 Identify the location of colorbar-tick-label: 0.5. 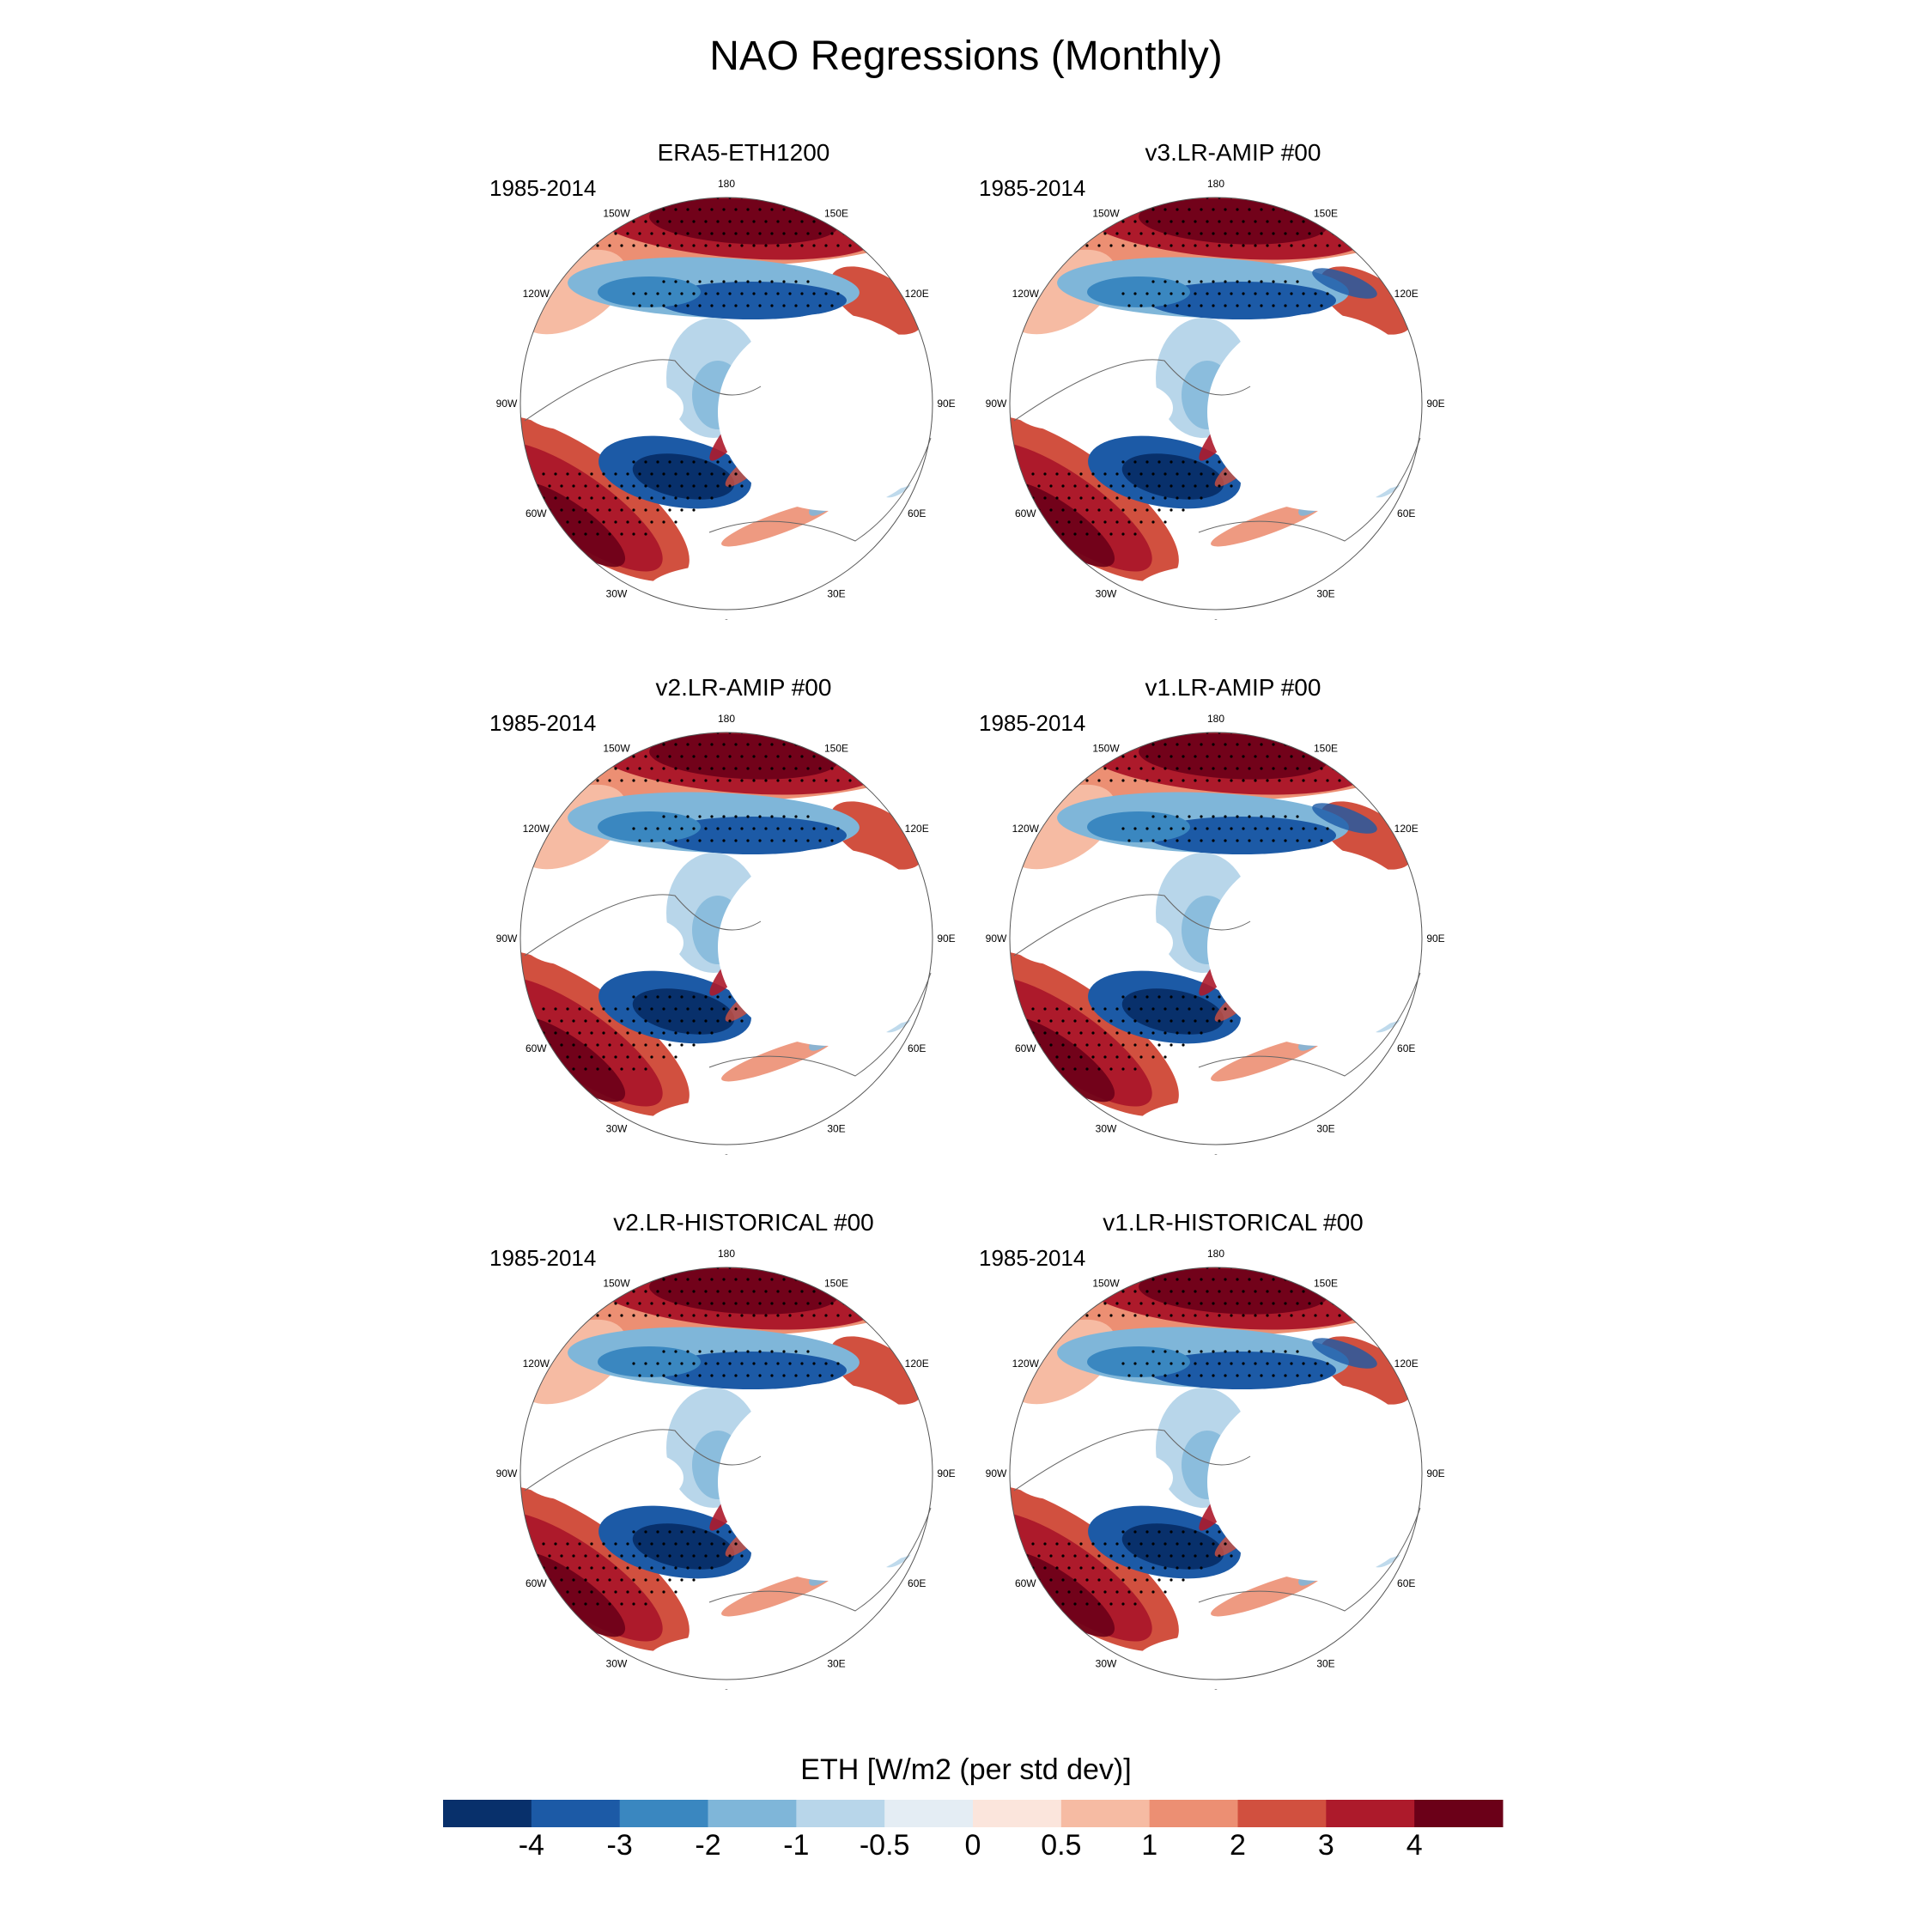
(1061, 1845).